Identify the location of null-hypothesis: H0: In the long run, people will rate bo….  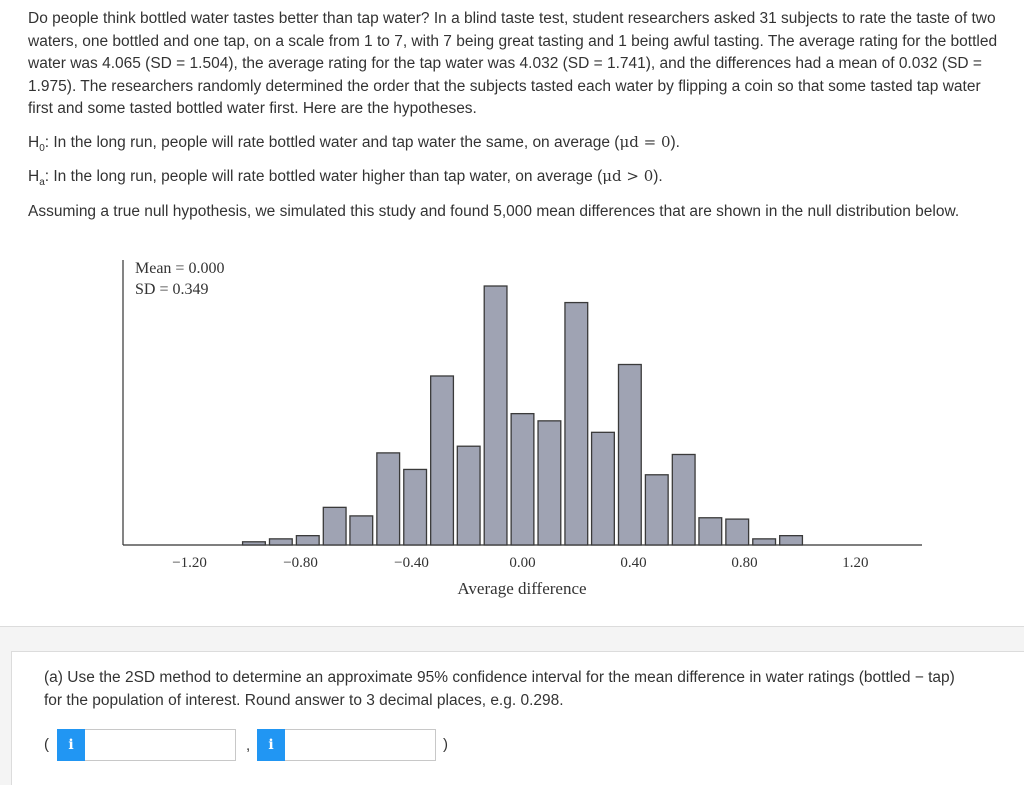
(354, 144).